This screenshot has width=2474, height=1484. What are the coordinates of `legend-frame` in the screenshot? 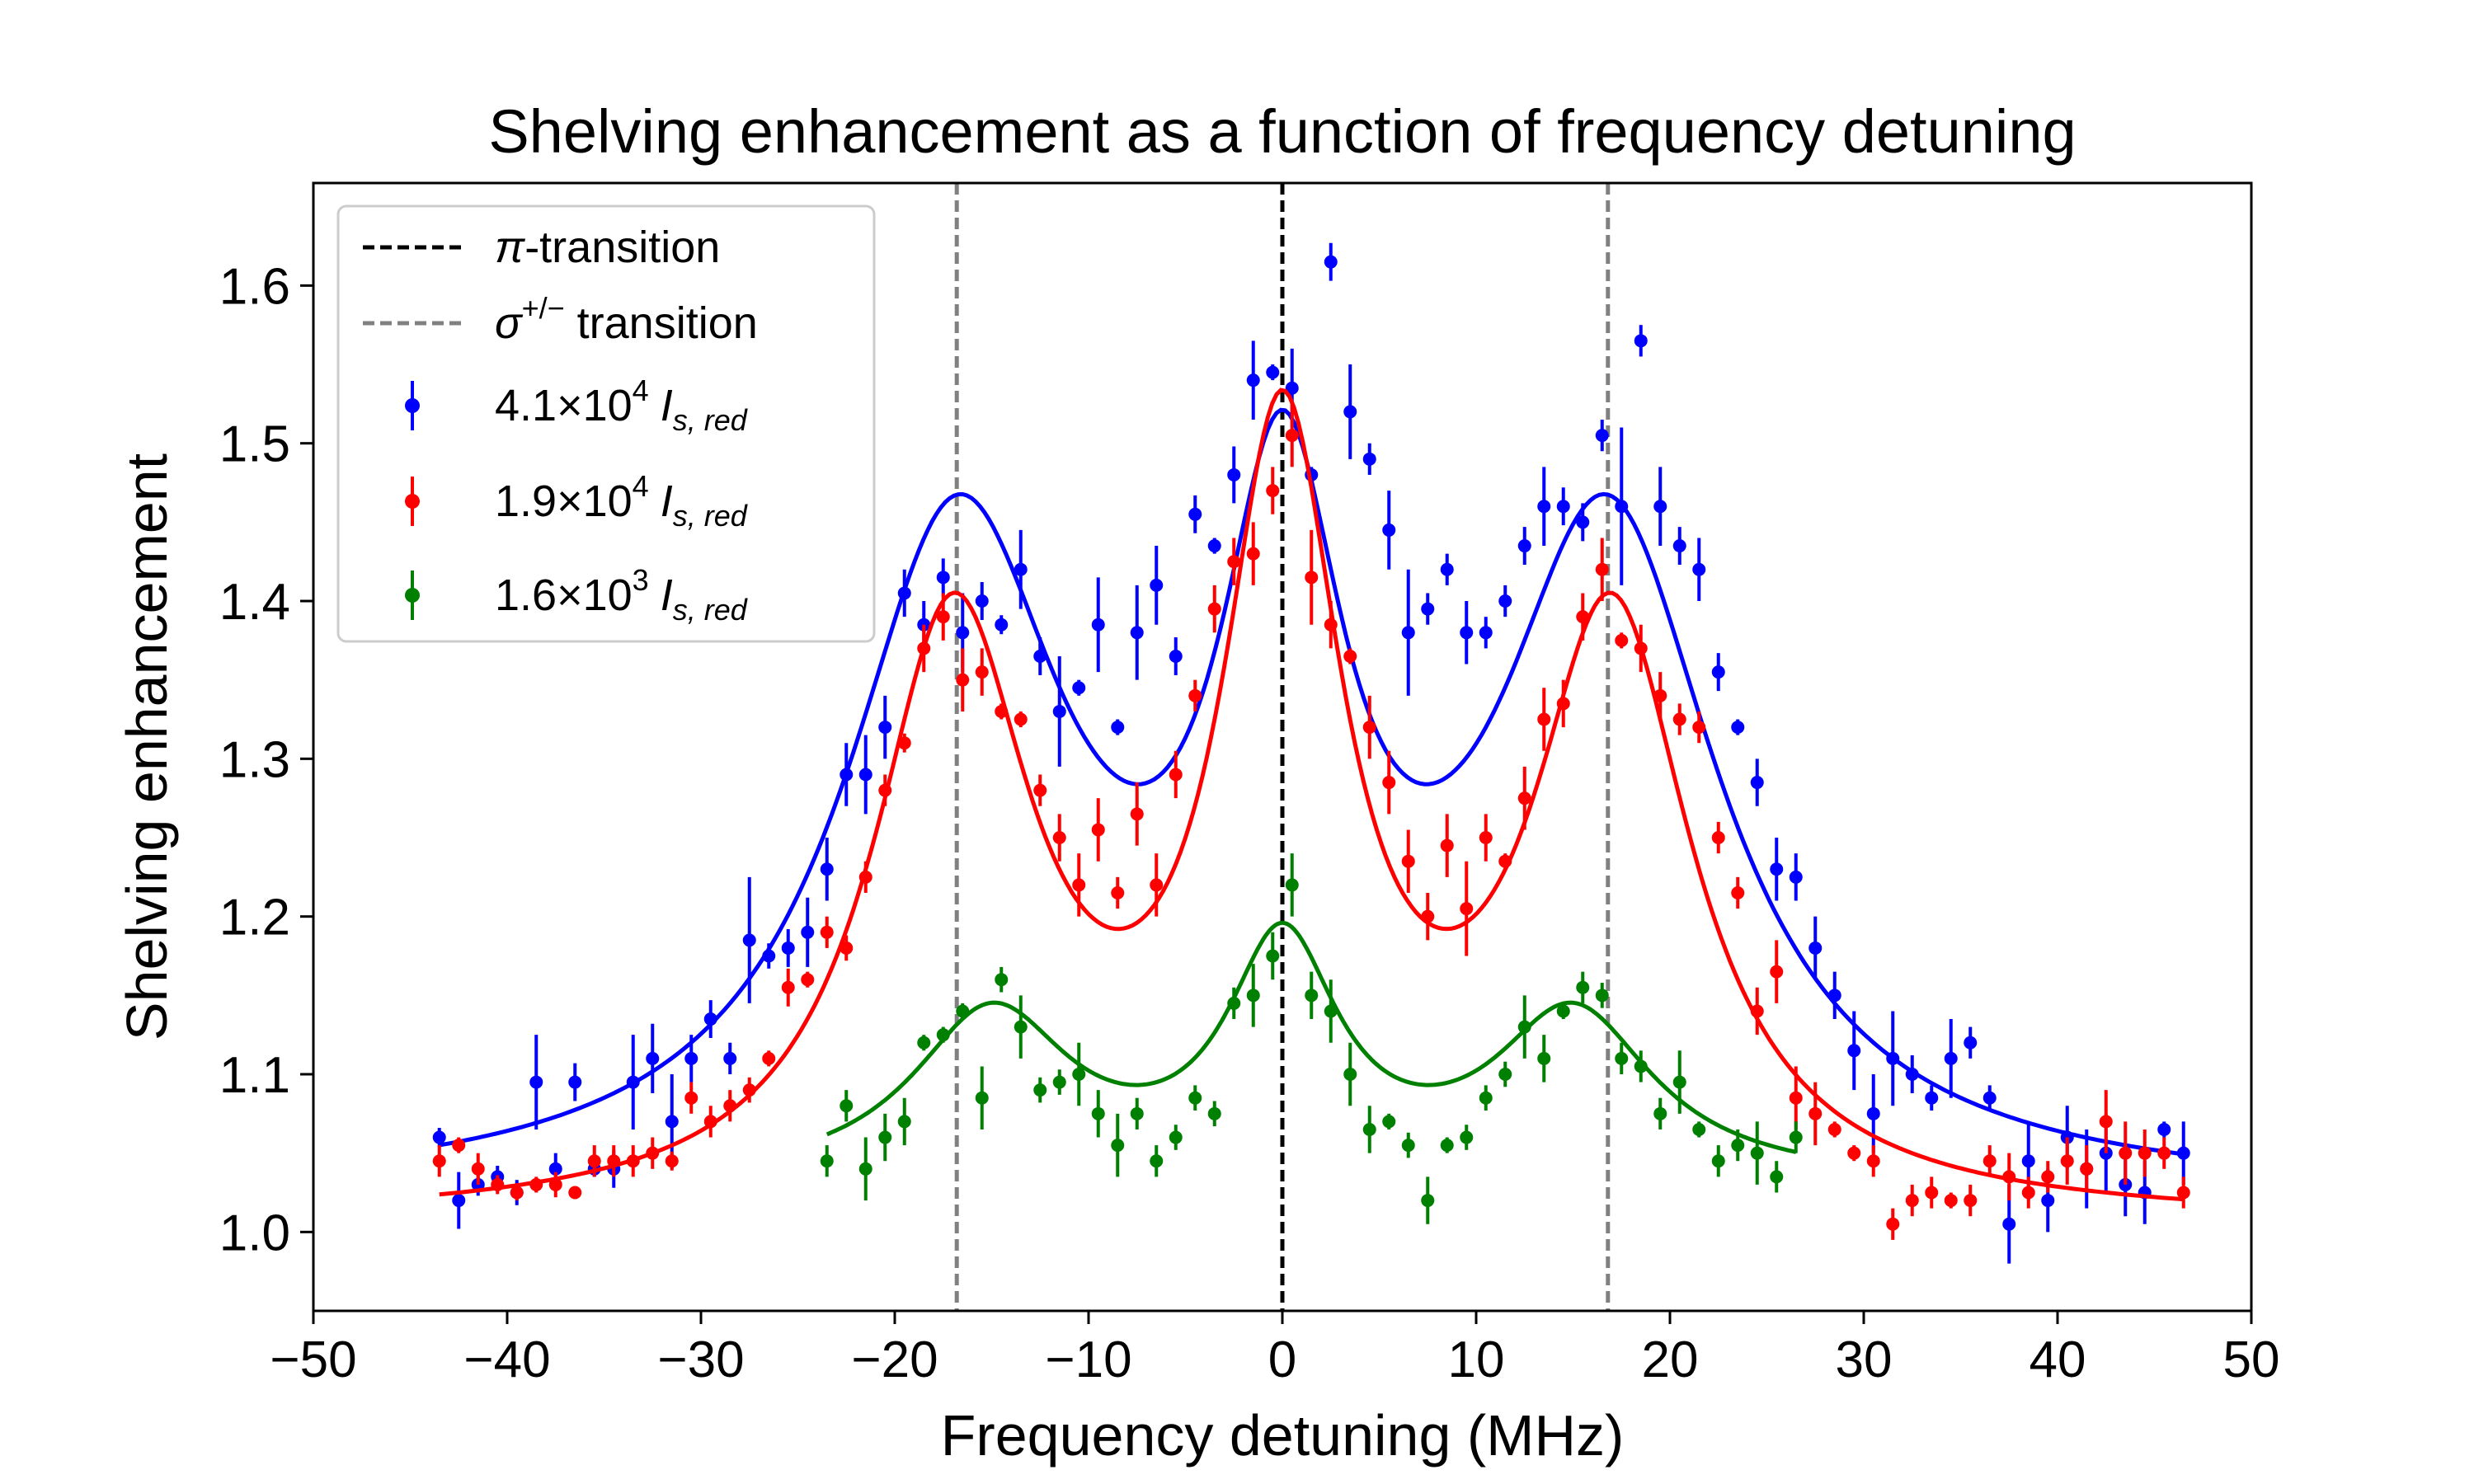 It's located at (606, 423).